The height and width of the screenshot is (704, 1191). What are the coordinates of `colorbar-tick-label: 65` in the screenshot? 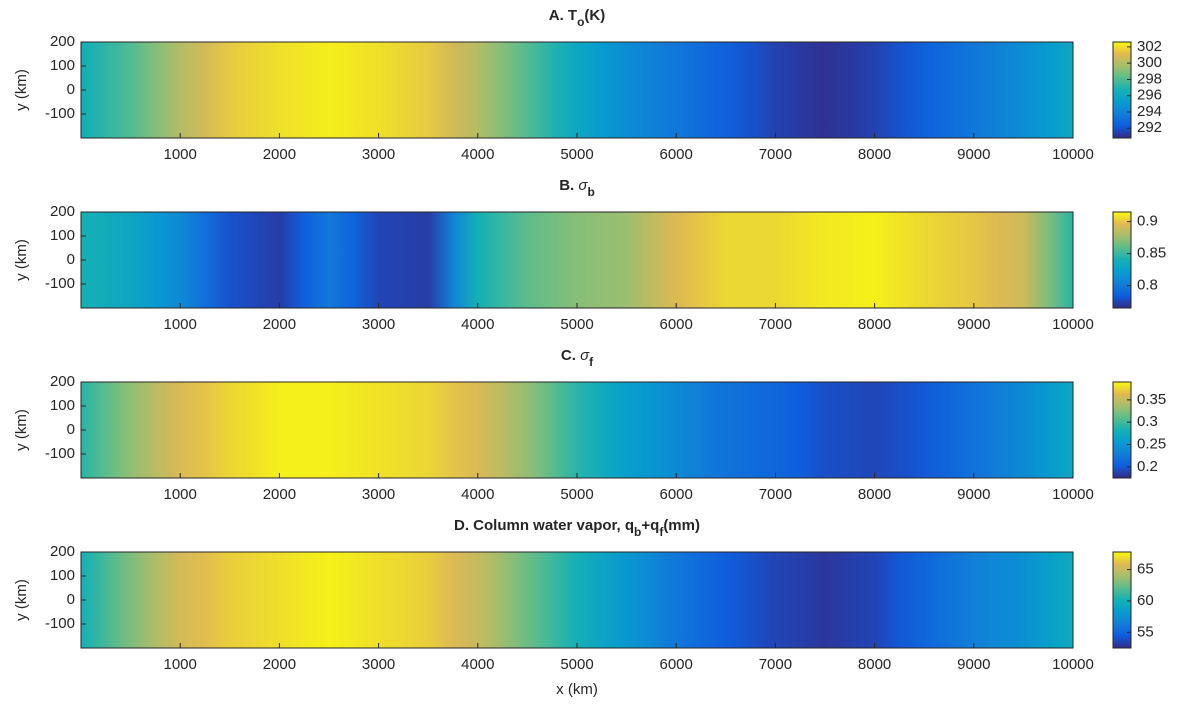 It's located at (1145, 569).